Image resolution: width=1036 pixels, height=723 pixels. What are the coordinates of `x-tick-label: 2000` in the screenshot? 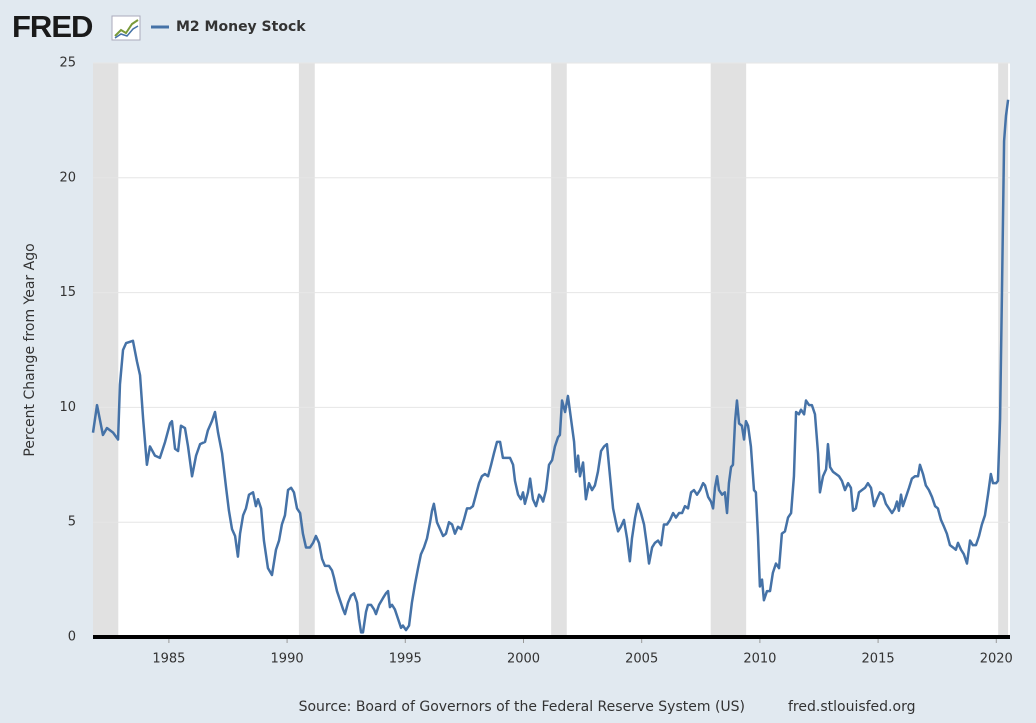 It's located at (523, 659).